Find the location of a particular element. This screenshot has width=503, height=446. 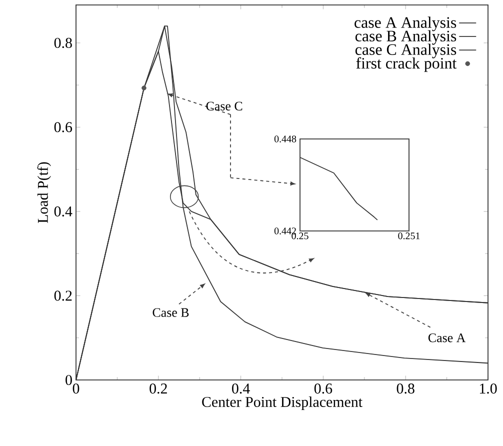

y-tick-label: 0.2 is located at coordinates (63, 295).